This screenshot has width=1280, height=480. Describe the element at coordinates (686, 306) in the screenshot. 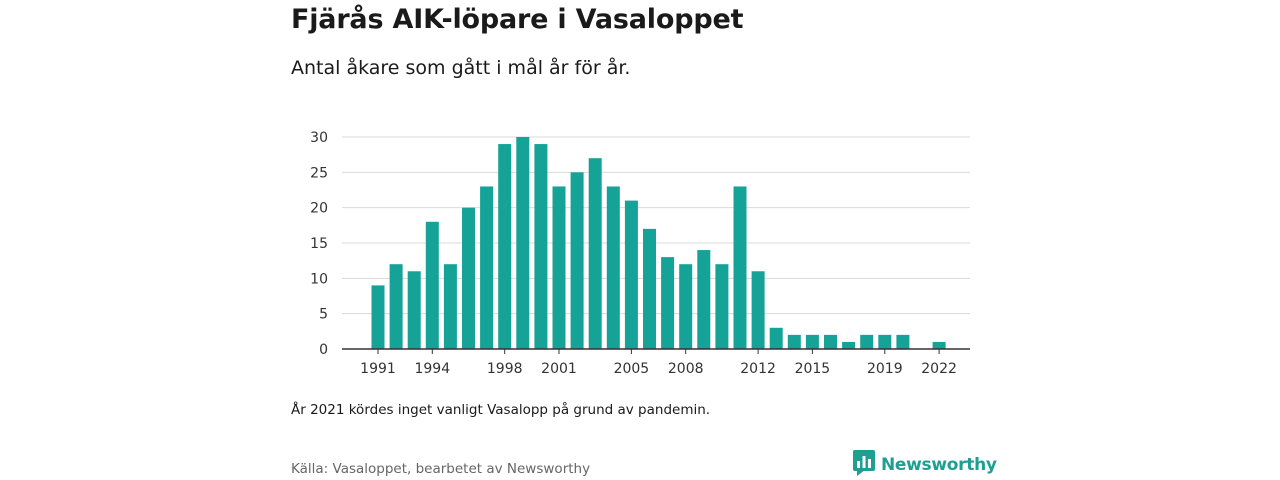

I see `bar-2008` at that location.